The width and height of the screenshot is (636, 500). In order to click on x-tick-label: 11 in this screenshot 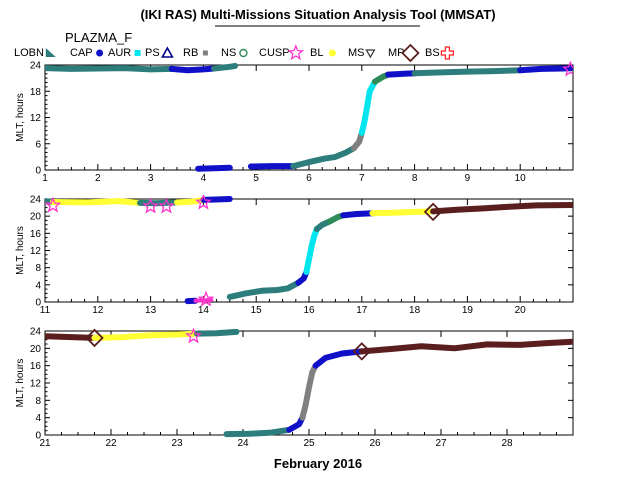, I will do `click(45, 310)`.